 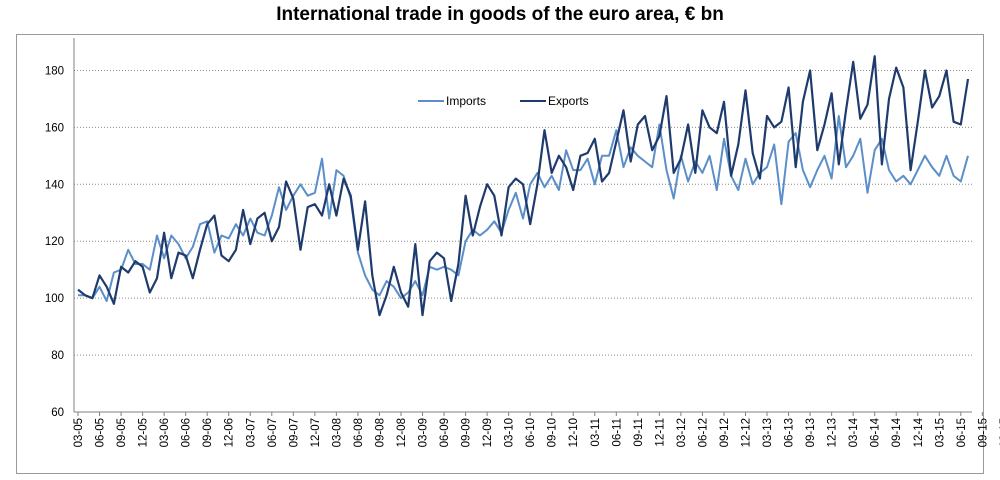 I want to click on x-tick-label: 03-05, so click(x=79, y=432).